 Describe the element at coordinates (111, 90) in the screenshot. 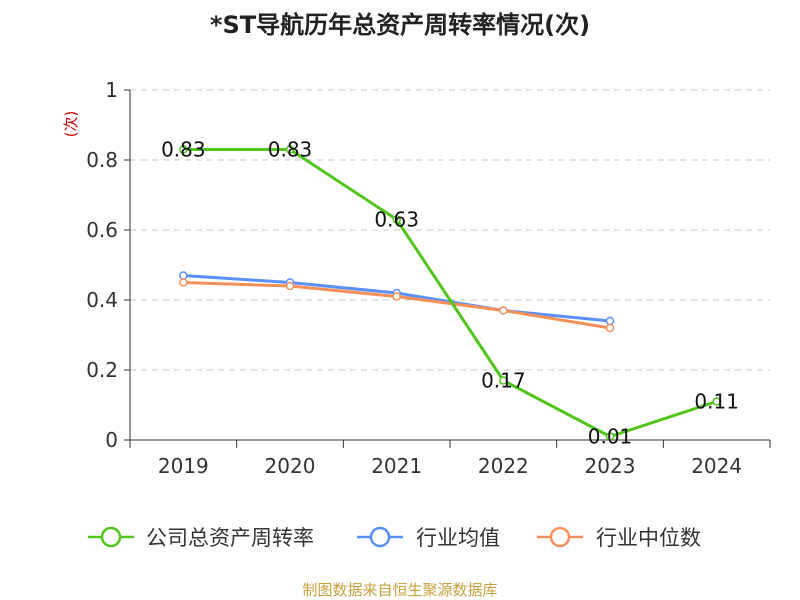

I see `y-tick-label: 1` at that location.